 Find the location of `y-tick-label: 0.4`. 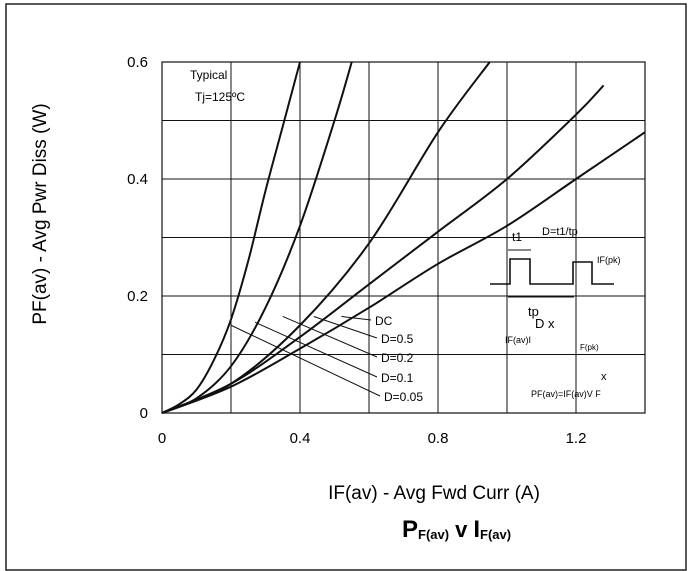

y-tick-label: 0.4 is located at coordinates (137, 179).